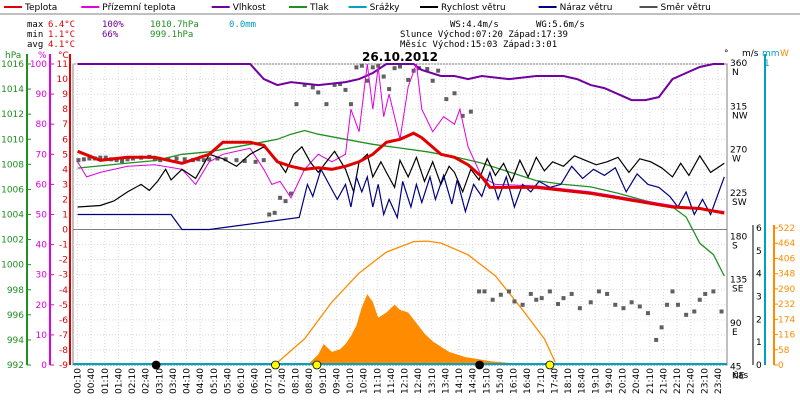 This screenshot has height=400, width=800. I want to click on axis-dir-label: °, so click(726, 54).